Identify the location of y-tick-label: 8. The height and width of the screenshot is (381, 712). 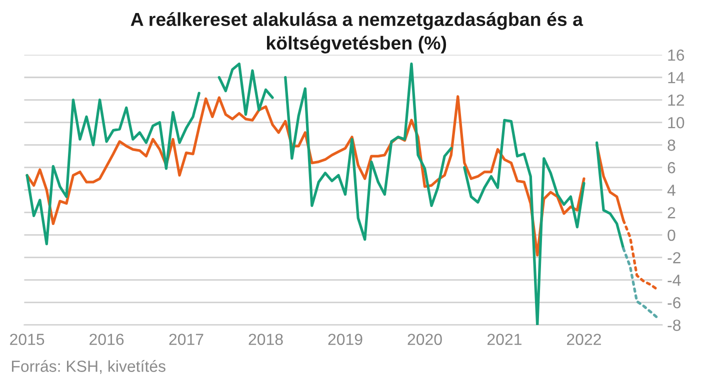
(672, 145).